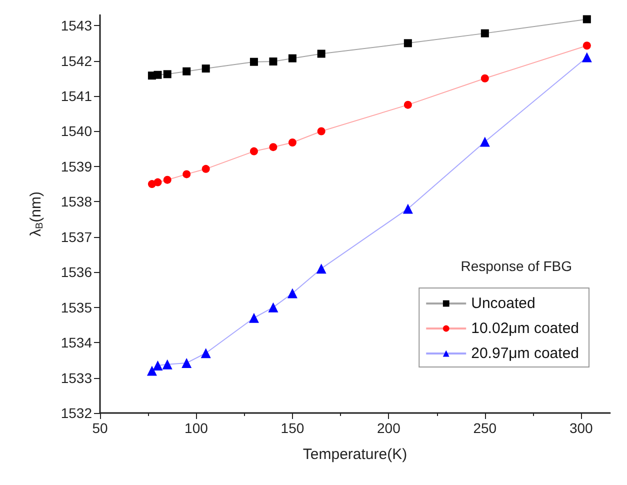 The height and width of the screenshot is (485, 627). Describe the element at coordinates (485, 428) in the screenshot. I see `x-tick-label: 250` at that location.